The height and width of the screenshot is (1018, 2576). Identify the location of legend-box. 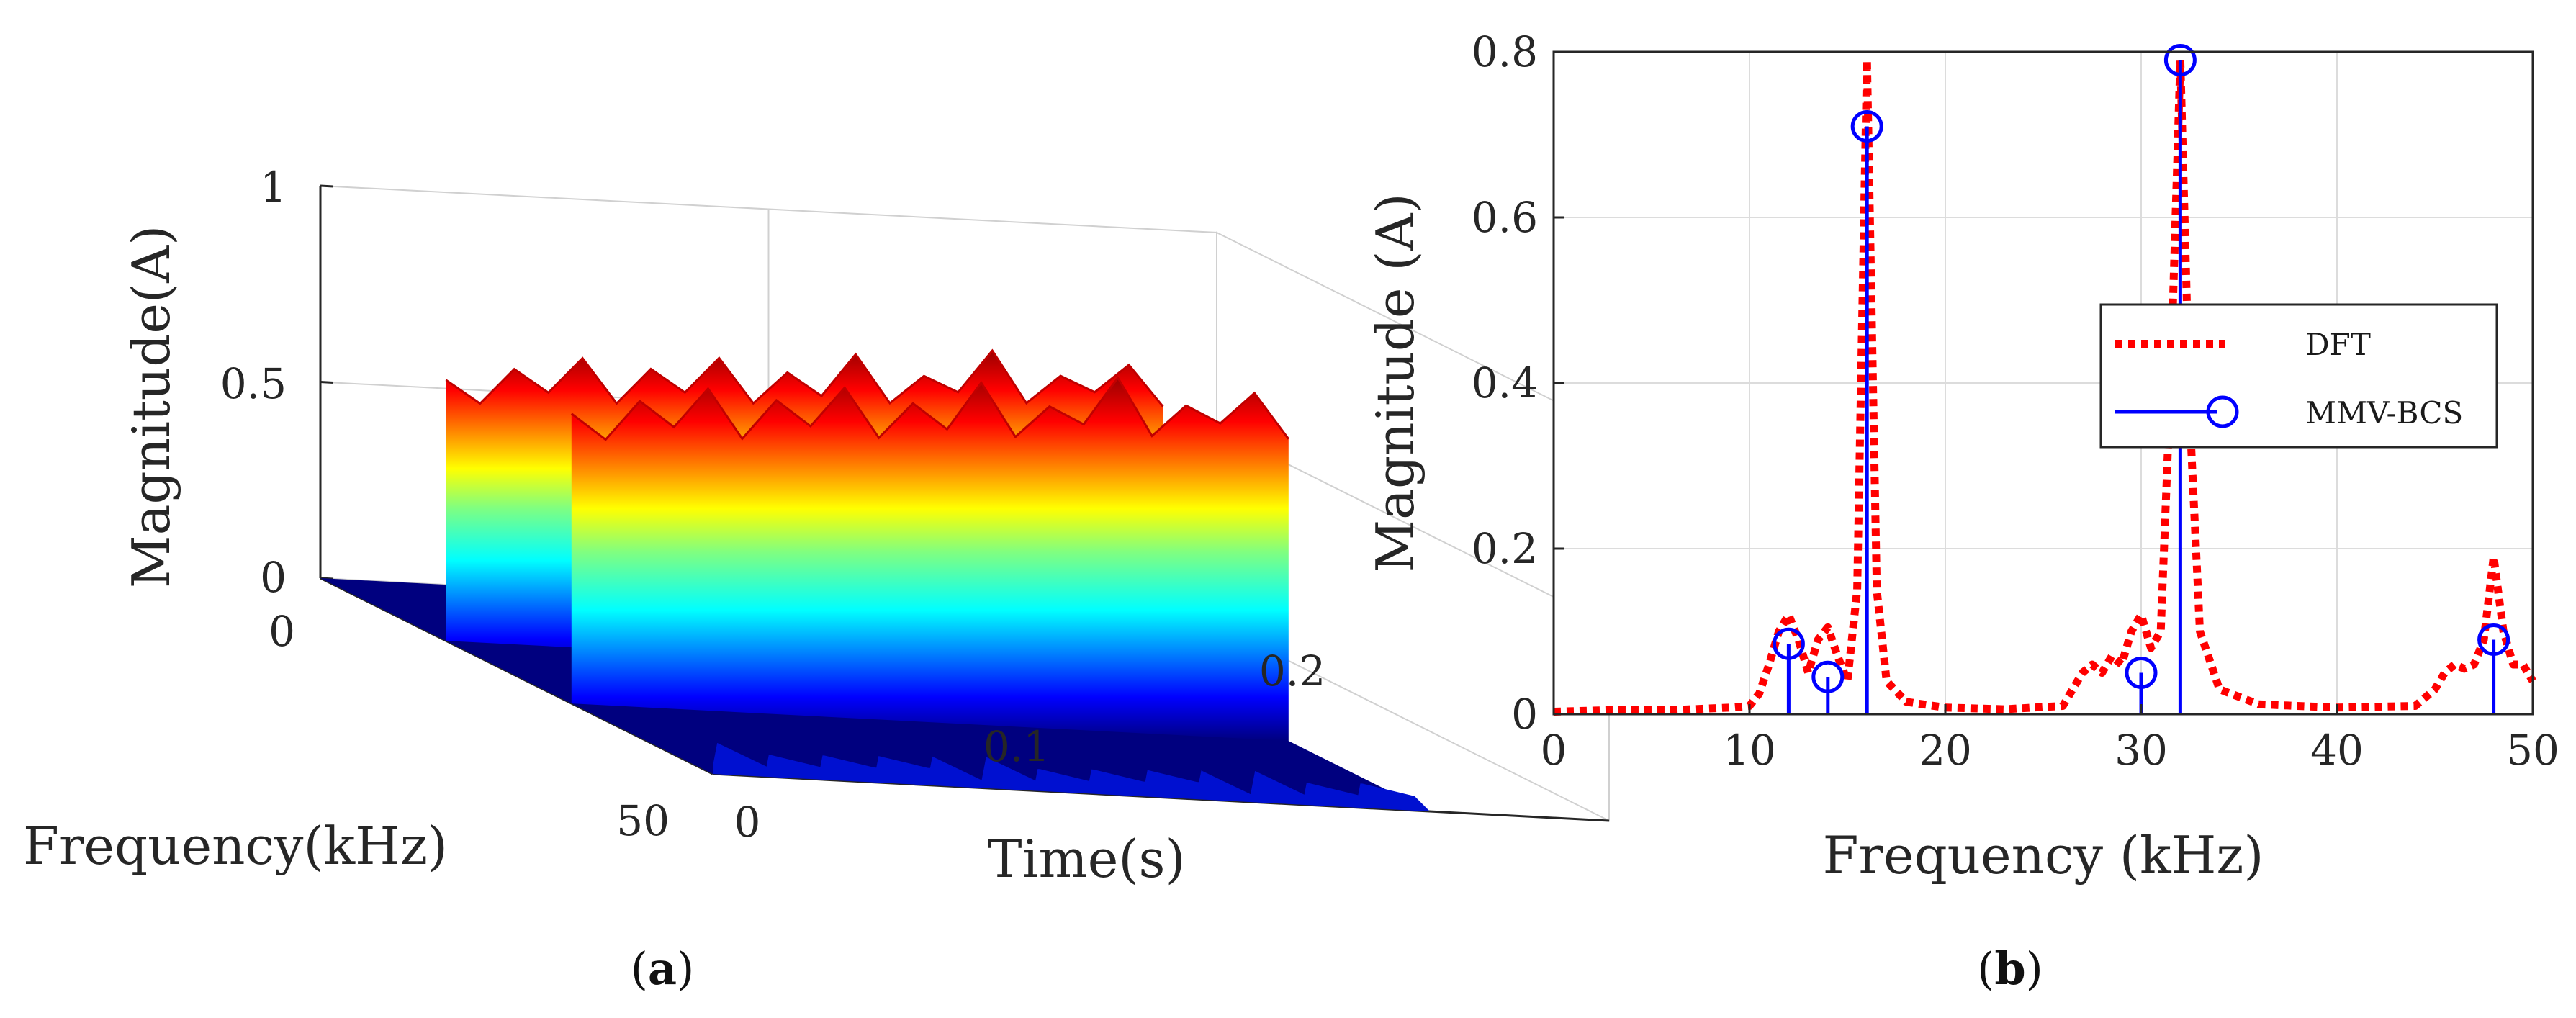
(2298, 376).